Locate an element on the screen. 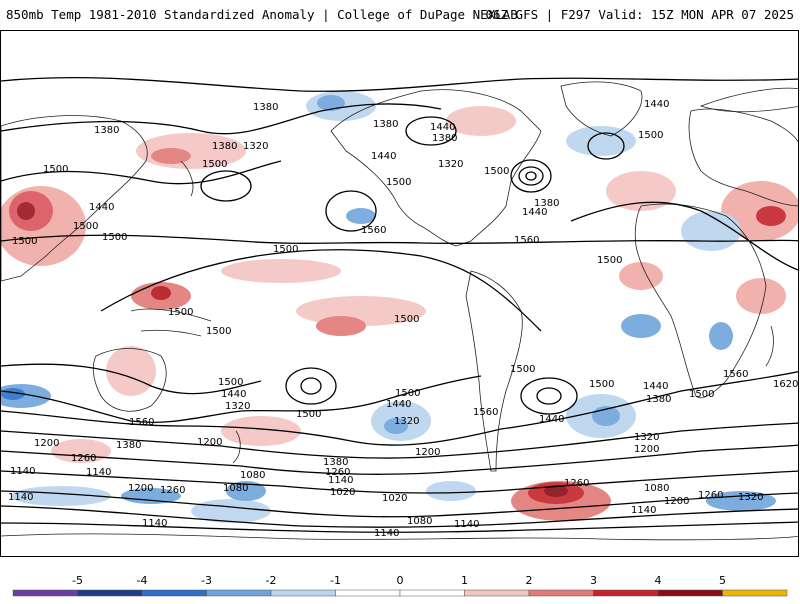 The width and height of the screenshot is (800, 604). colorbar: -5 -4 -3 -2 -1 0 1 2 3 4 5 is located at coordinates (400, 584).